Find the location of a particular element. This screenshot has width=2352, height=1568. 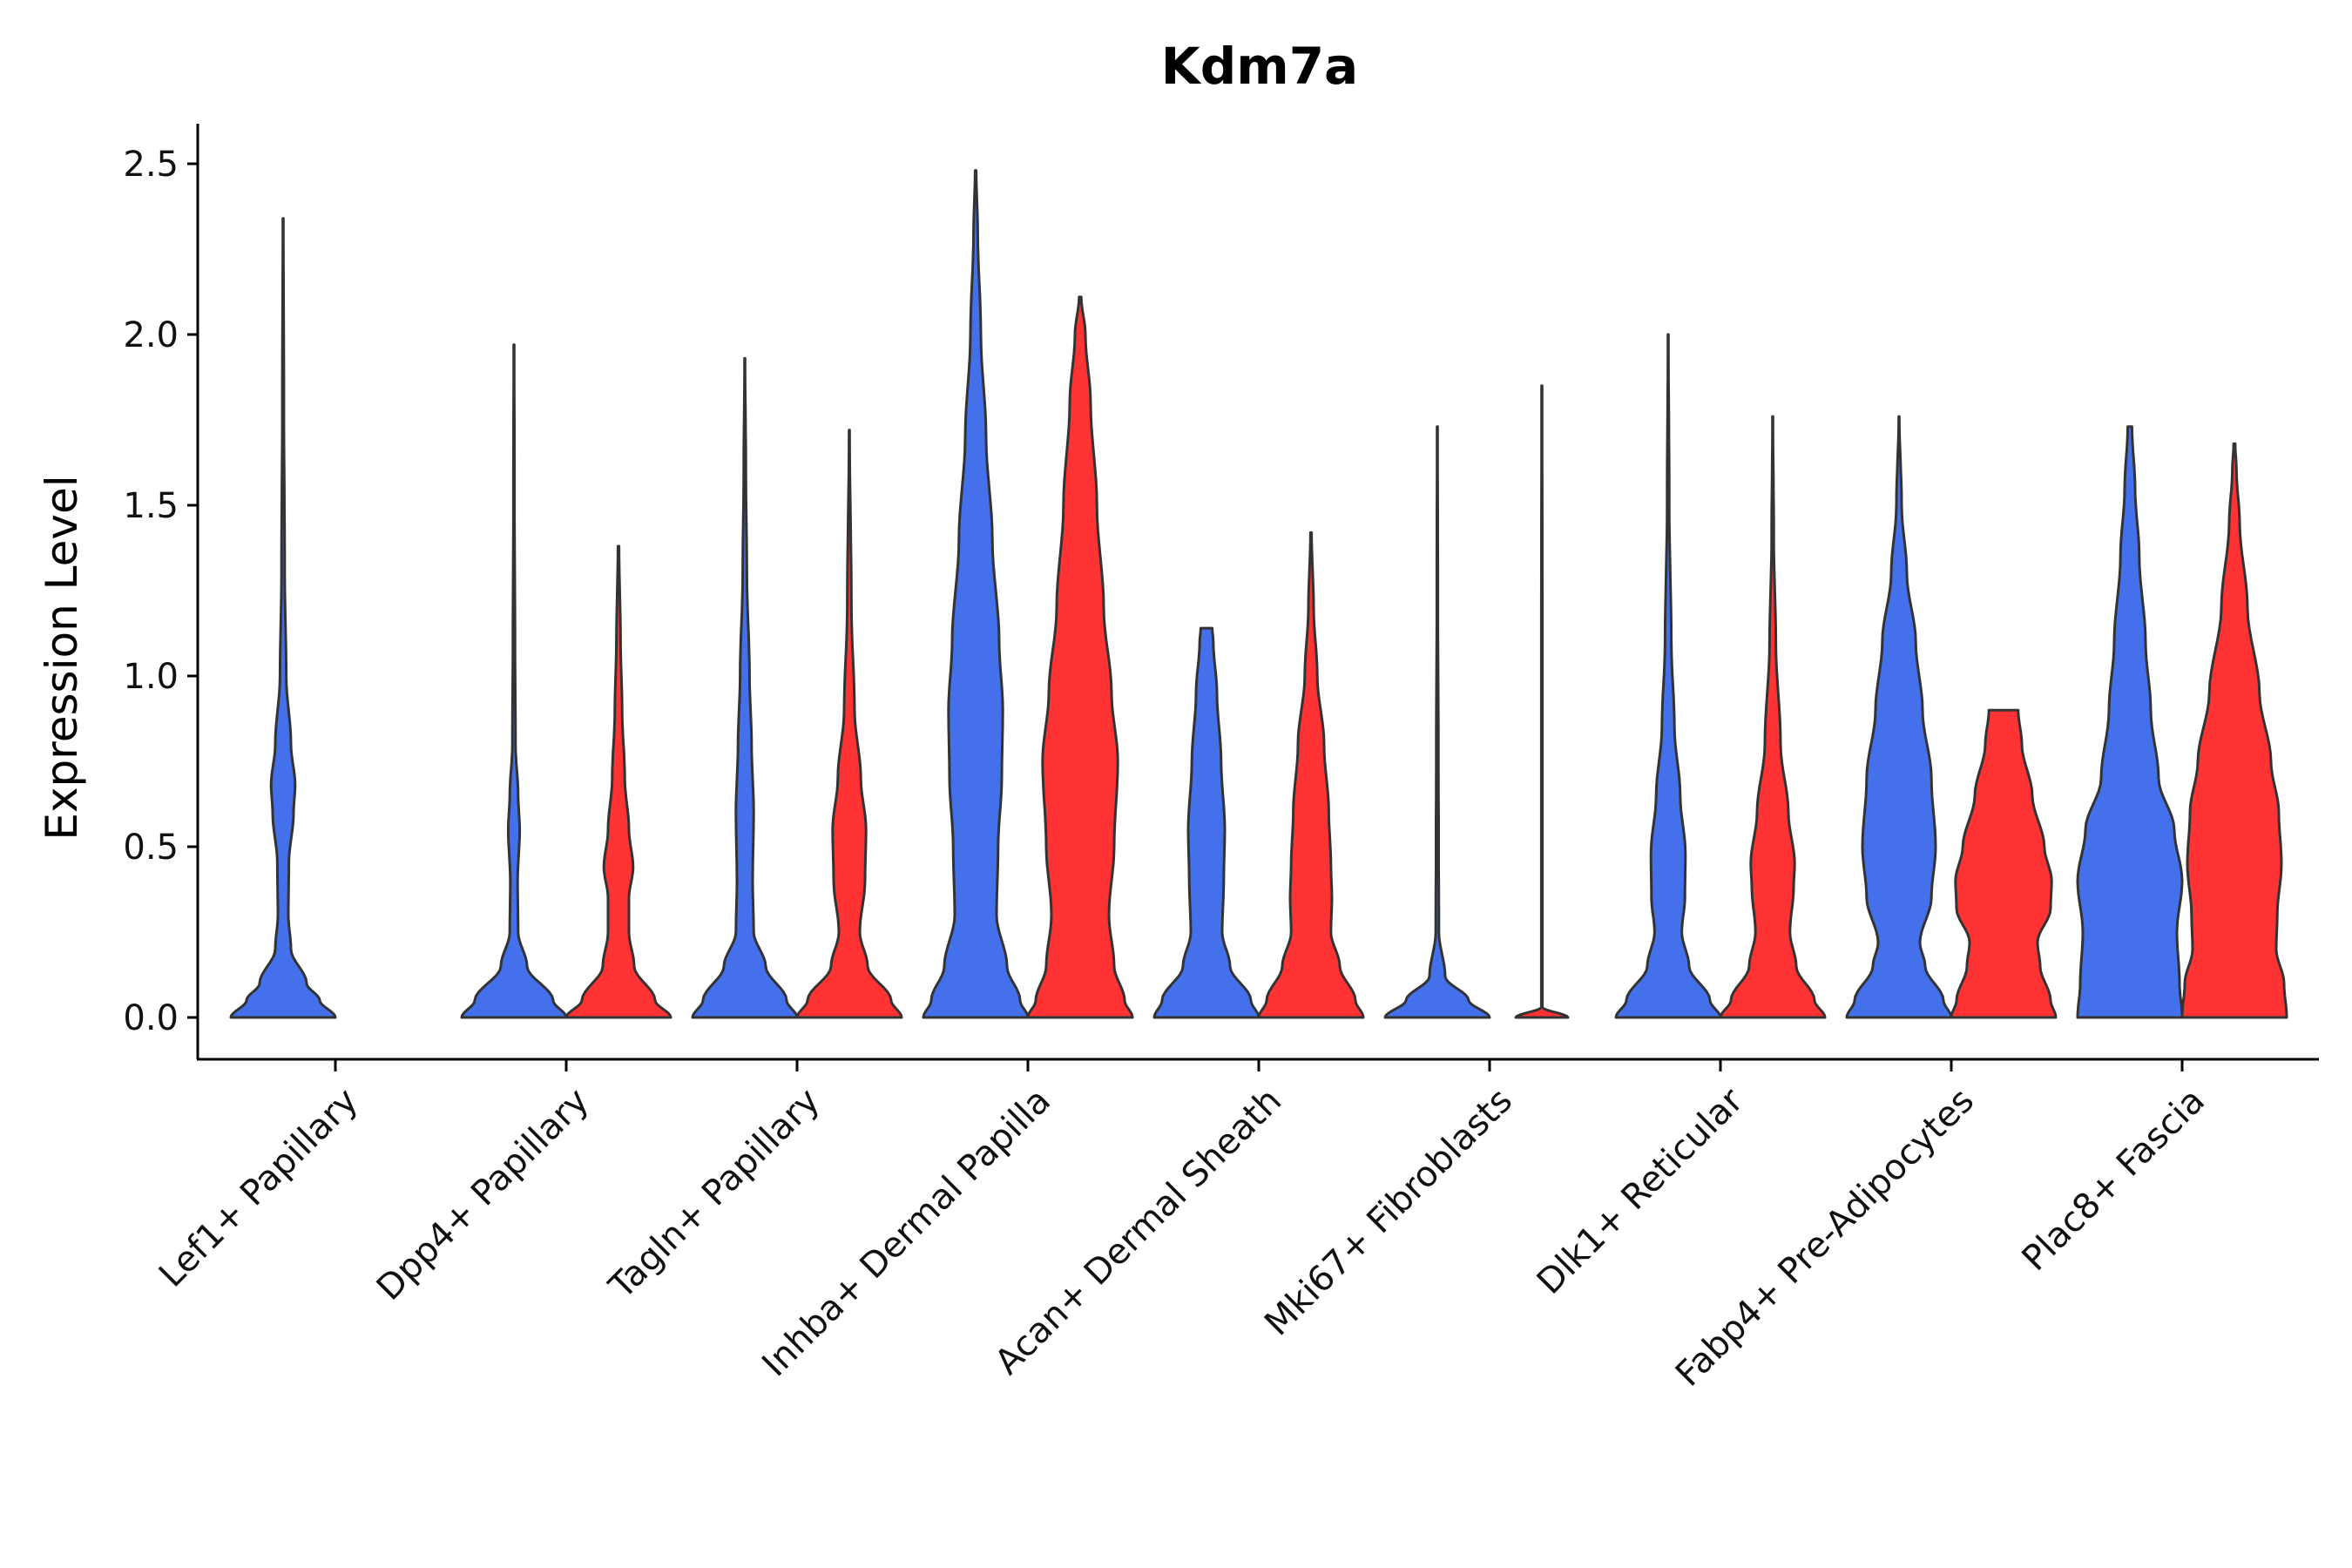

y-tick-label: 2.5 is located at coordinates (151, 165).